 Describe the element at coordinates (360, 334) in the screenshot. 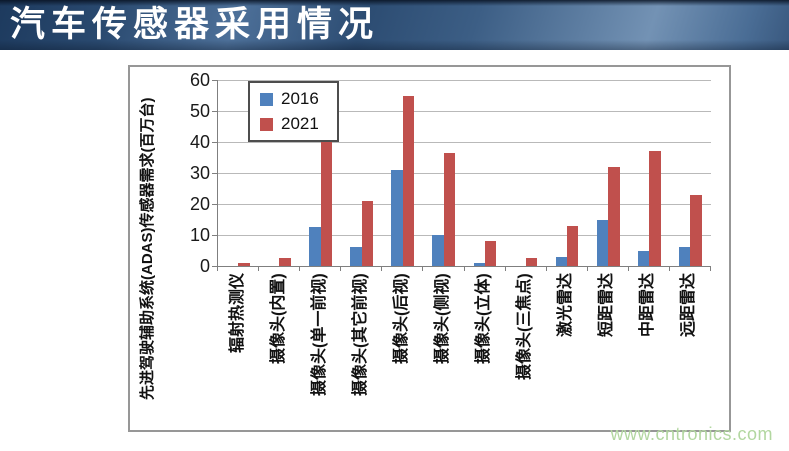

I see `x-axis-label-摄像头(其它前视): 摄像头(其它前视)` at that location.